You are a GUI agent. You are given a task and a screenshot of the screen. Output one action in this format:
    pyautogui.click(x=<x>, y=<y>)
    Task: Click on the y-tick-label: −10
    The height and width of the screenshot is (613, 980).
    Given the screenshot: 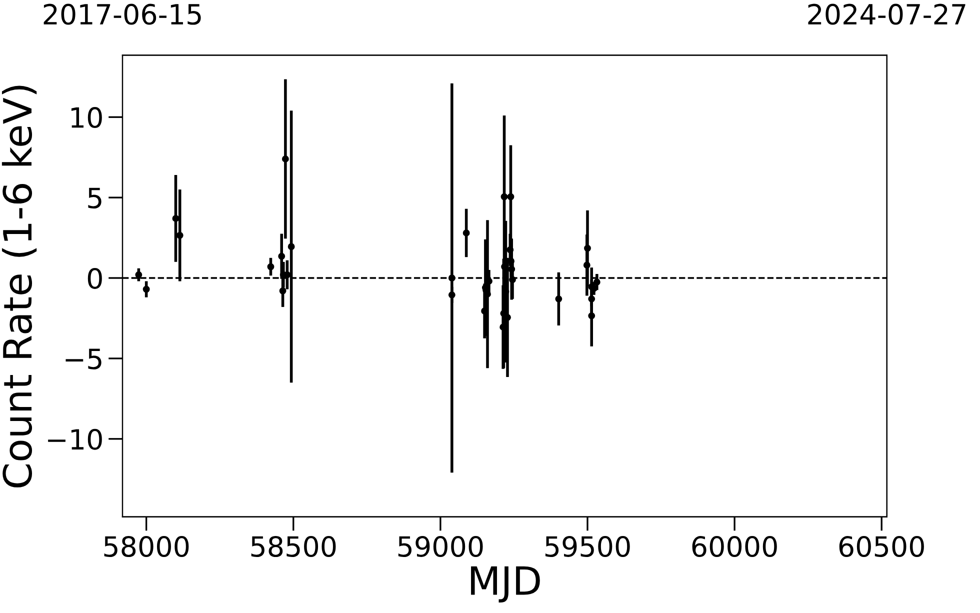 What is the action you would take?
    pyautogui.click(x=75, y=439)
    